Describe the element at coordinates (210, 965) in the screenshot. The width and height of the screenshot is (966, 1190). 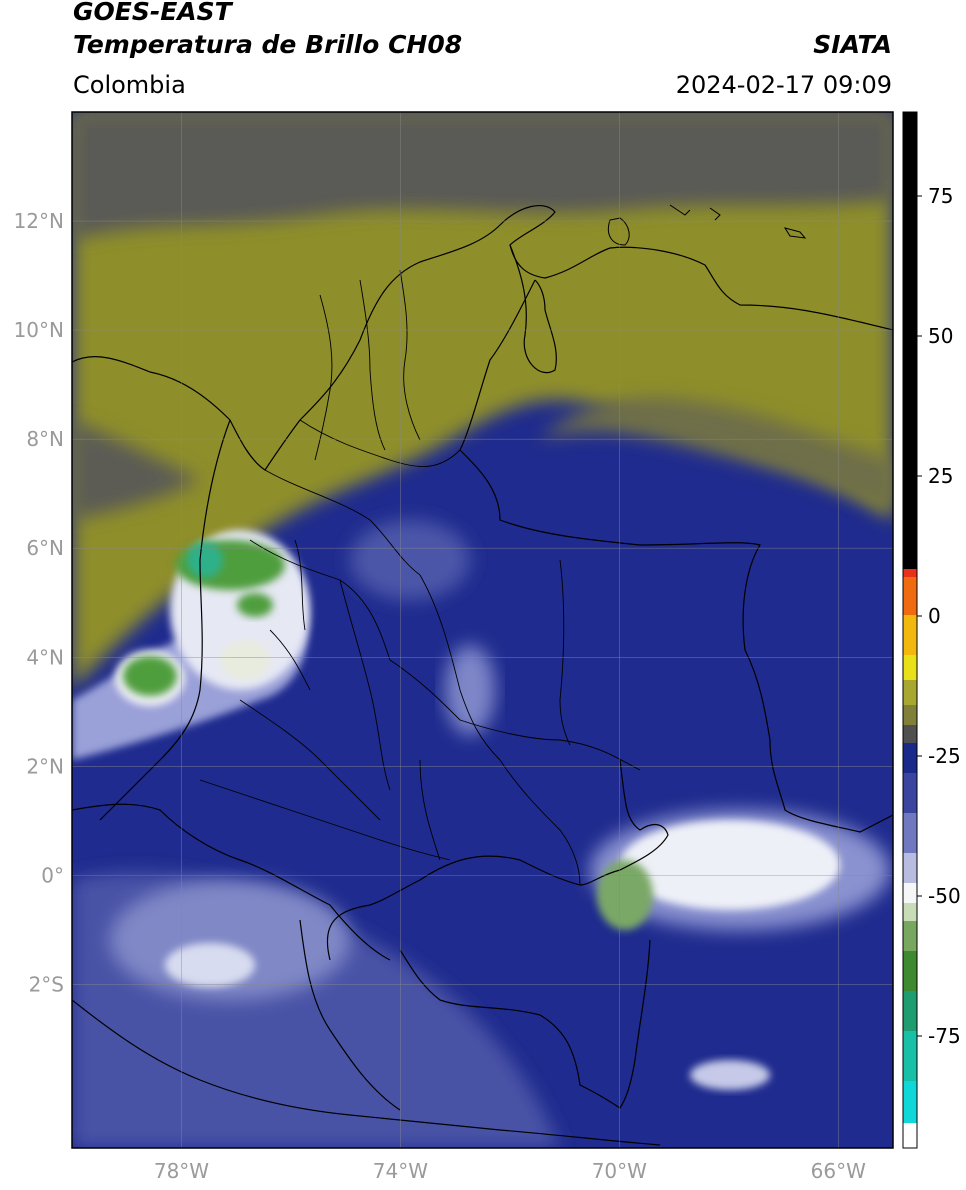
I see `cloud-southwest-core` at that location.